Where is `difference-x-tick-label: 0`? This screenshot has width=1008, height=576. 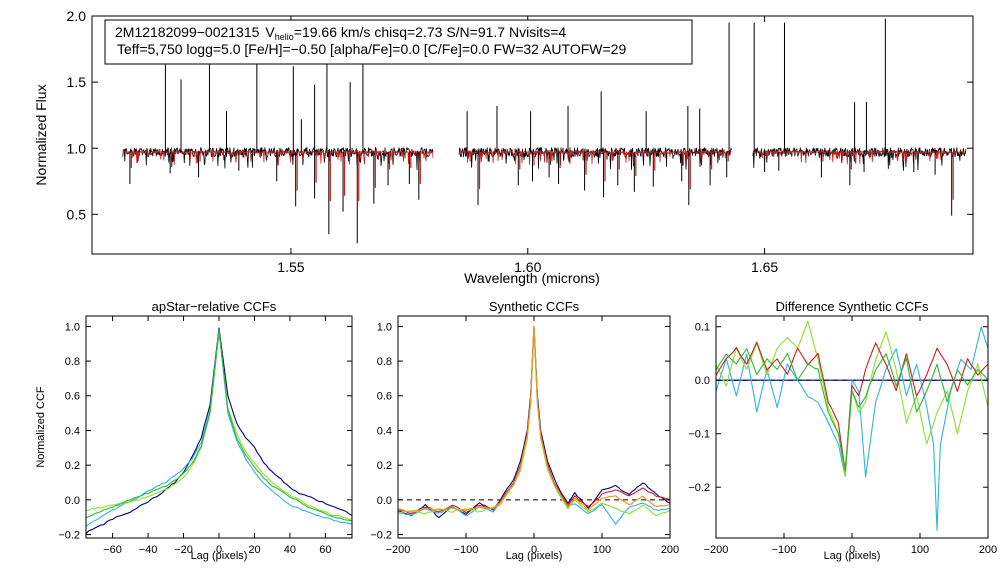
difference-x-tick-label: 0 is located at coordinates (852, 550).